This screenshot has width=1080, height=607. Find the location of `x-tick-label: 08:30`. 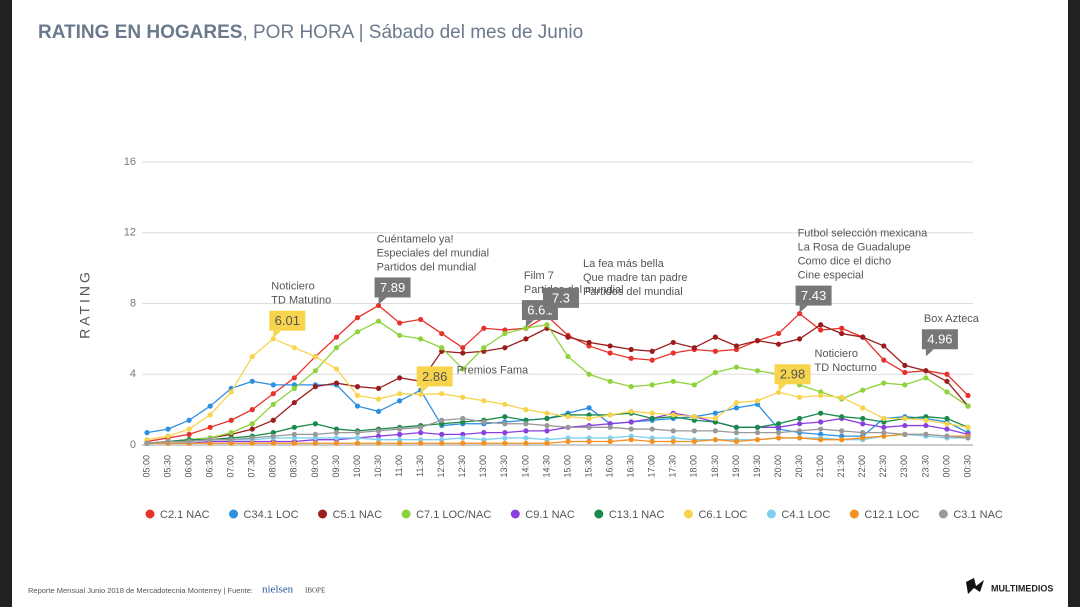

x-tick-label: 08:30 is located at coordinates (294, 466).